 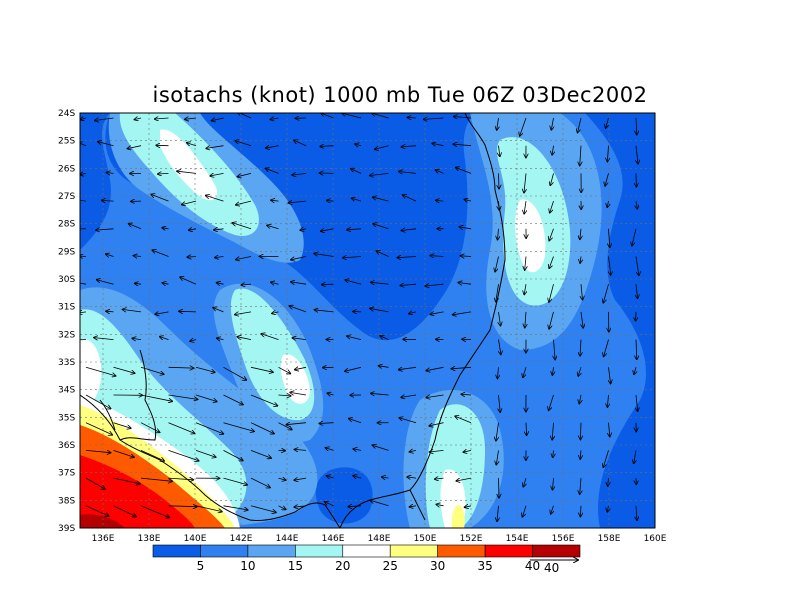 What do you see at coordinates (369, 566) in the screenshot?
I see `colorbar-labels: 5 10 15 20 25 30 35 40` at bounding box center [369, 566].